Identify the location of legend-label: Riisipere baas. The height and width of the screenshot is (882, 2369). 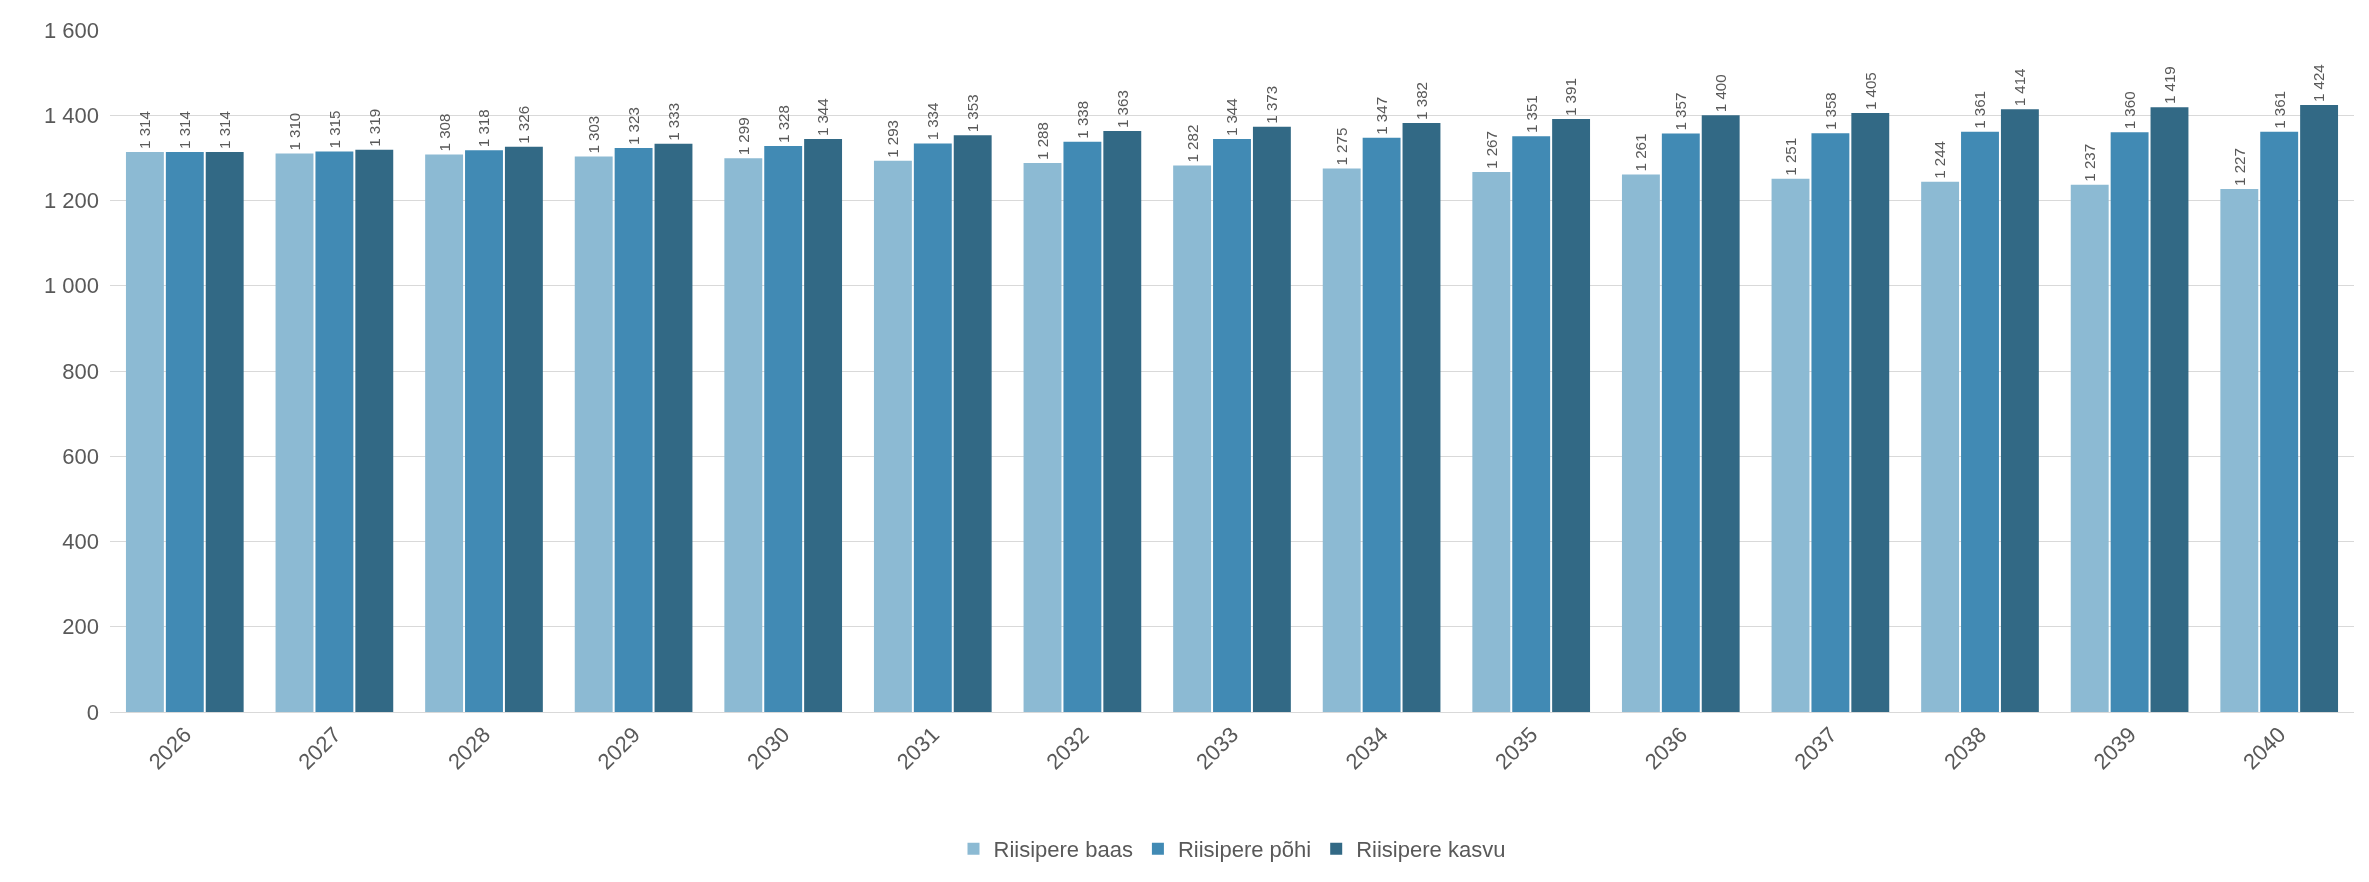
(1063, 850).